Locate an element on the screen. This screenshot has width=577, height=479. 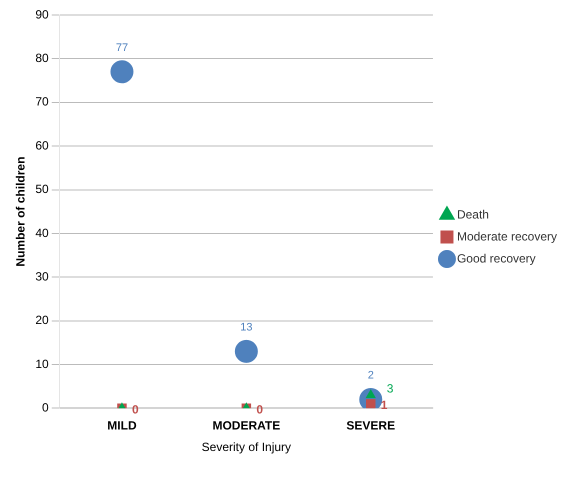
legend-label: Good recovery is located at coordinates (496, 258).